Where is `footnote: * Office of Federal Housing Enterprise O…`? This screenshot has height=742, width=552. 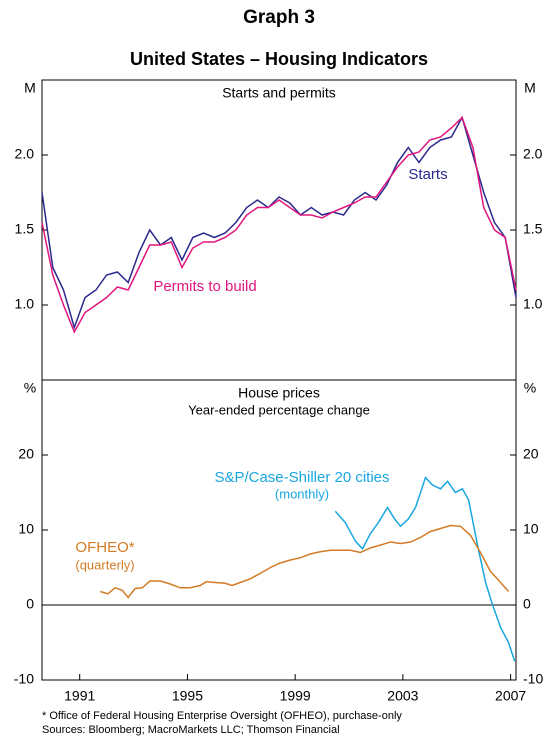
footnote: * Office of Federal Housing Enterprise O… is located at coordinates (222, 716).